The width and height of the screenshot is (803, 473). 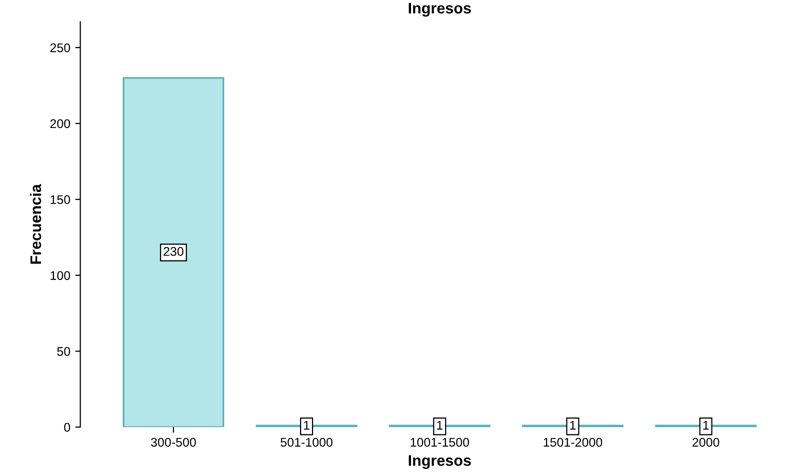 What do you see at coordinates (173, 442) in the screenshot?
I see `x-tick-label: 300-500` at bounding box center [173, 442].